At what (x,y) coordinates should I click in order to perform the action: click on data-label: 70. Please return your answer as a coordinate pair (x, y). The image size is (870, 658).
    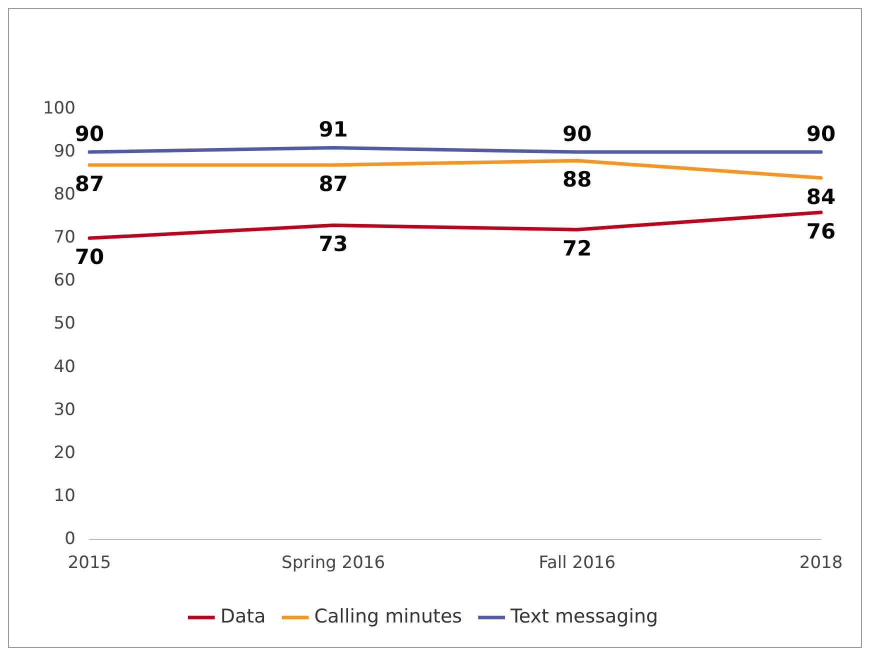
    Looking at the image, I should click on (89, 257).